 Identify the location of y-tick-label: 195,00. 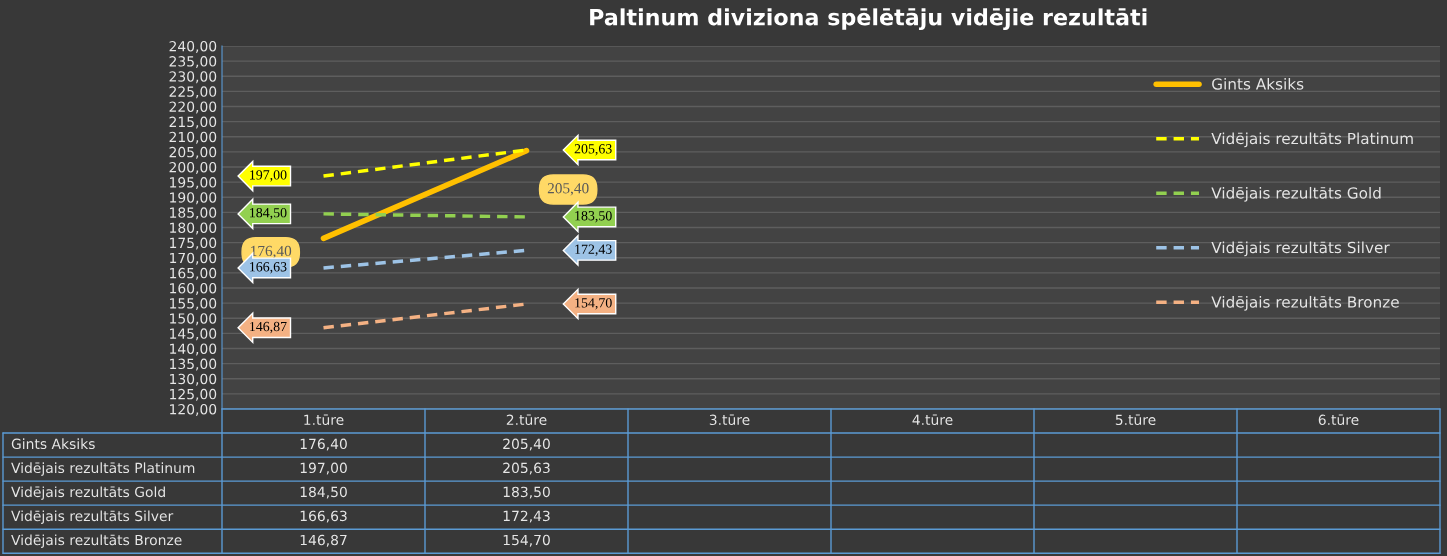
(193, 183).